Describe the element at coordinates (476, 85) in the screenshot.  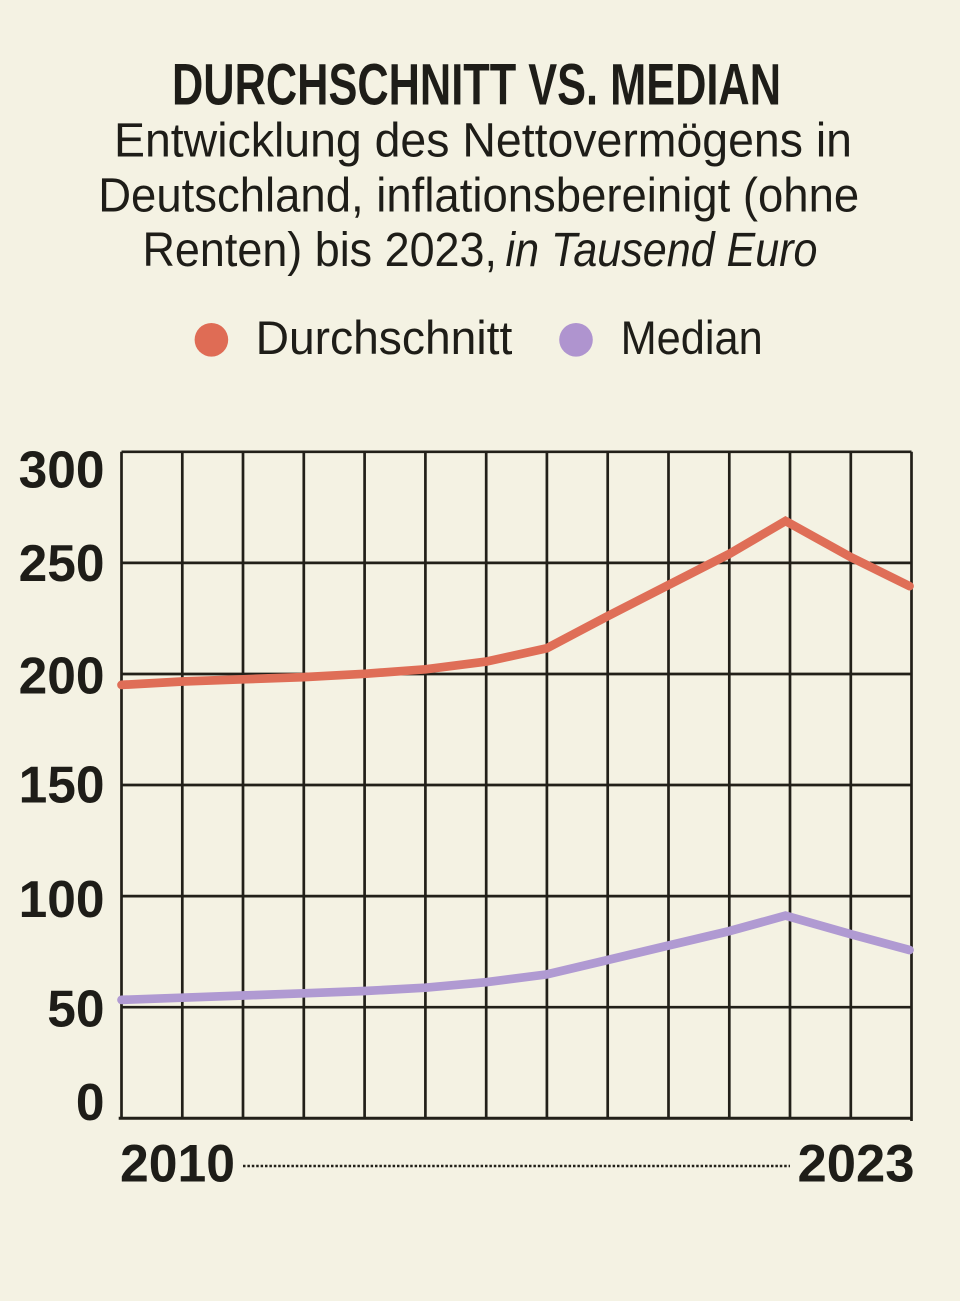
I see `svg-text: DURCHSCHNITT VS. MEDIAN` at that location.